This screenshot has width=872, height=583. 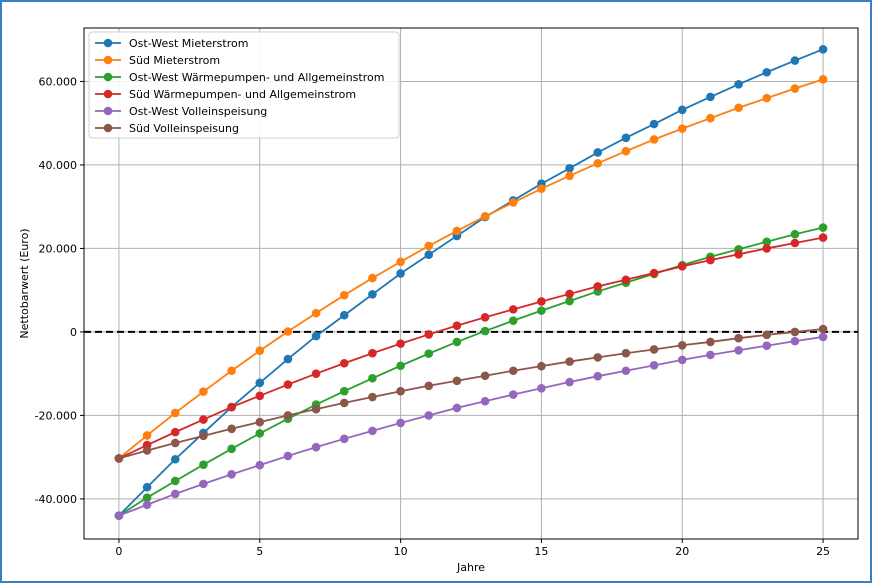 What do you see at coordinates (682, 551) in the screenshot?
I see `x-tick-label: 20` at bounding box center [682, 551].